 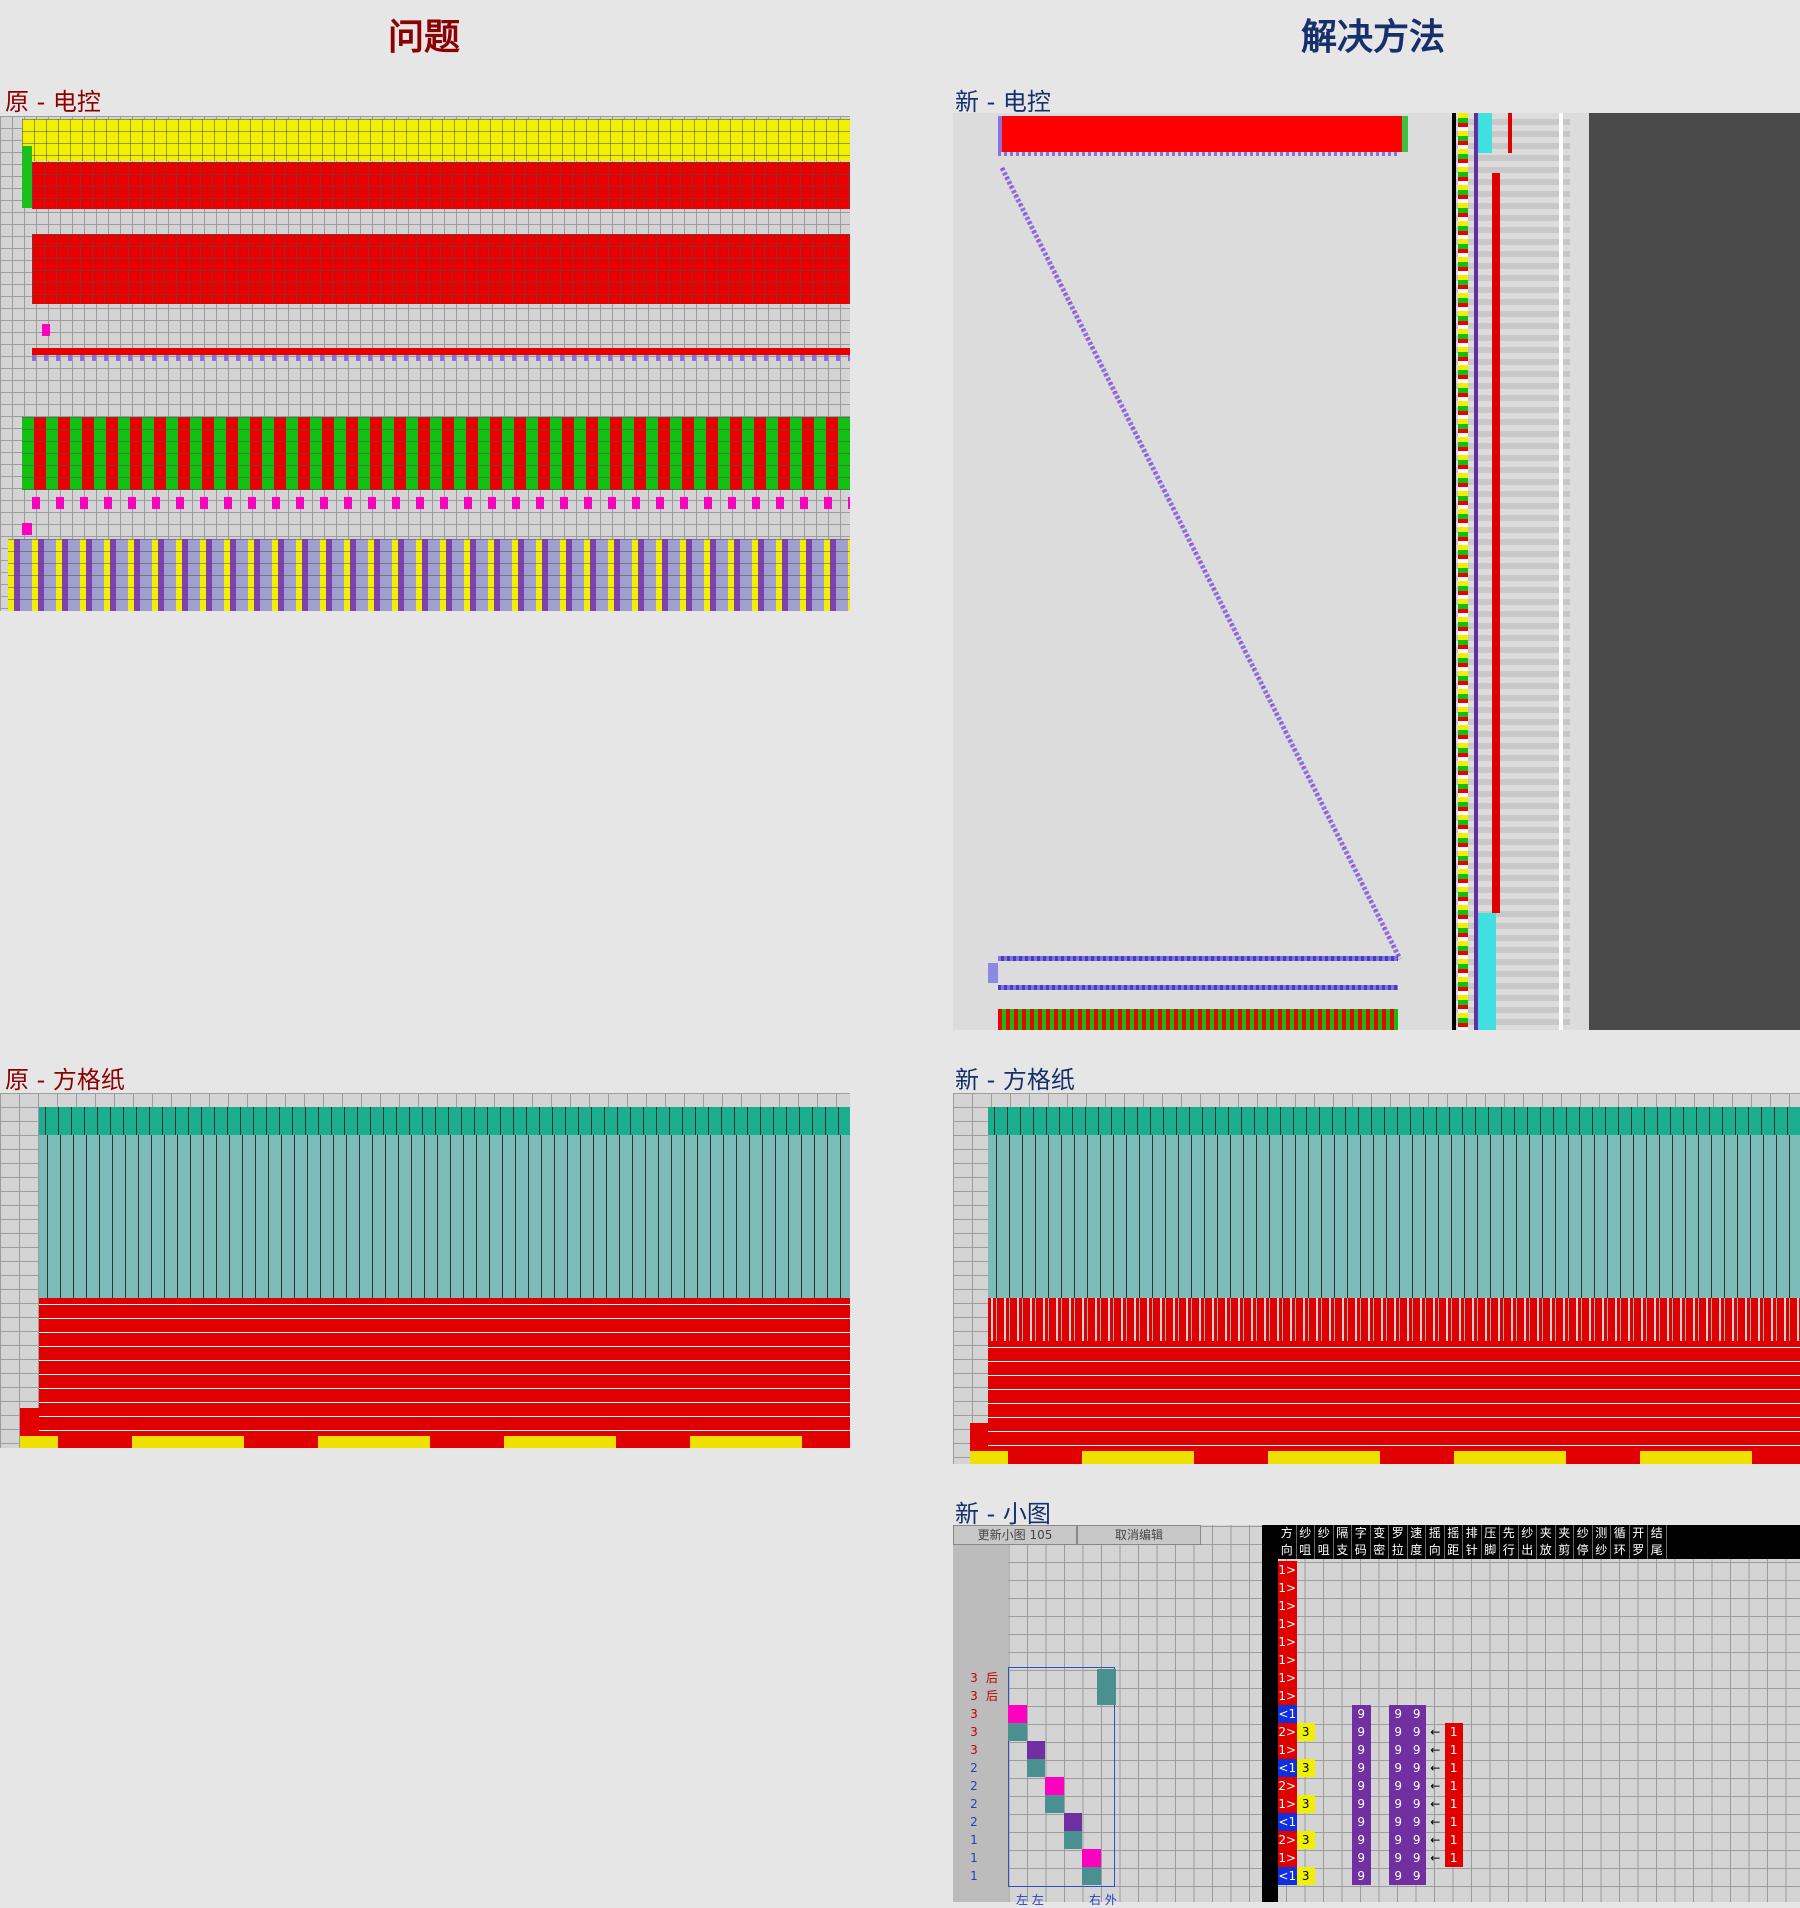 What do you see at coordinates (1287, 1732) in the screenshot?
I see `row-cell: 2>` at bounding box center [1287, 1732].